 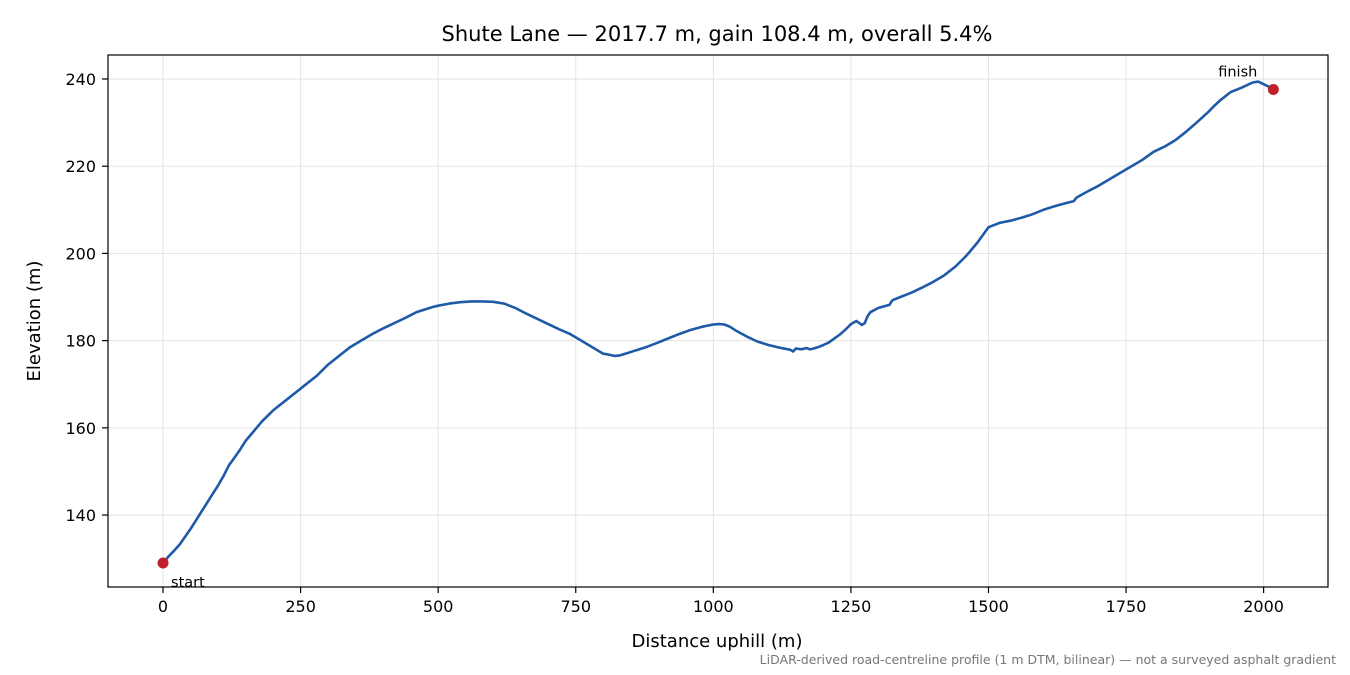 I want to click on x-tick-label: 500, so click(x=438, y=606).